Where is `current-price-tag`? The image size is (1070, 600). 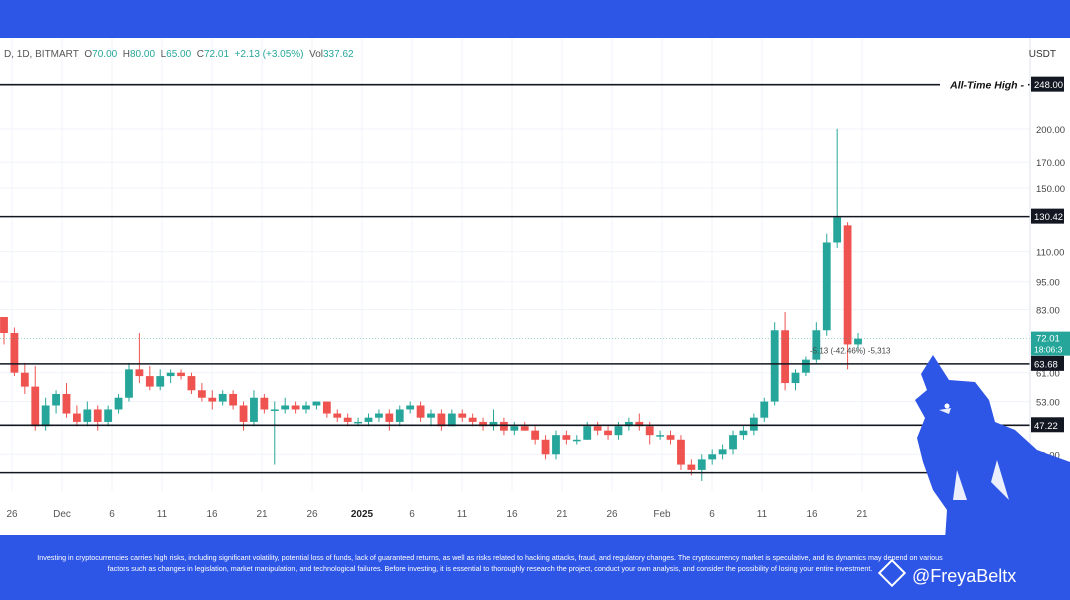 current-price-tag is located at coordinates (1050, 343).